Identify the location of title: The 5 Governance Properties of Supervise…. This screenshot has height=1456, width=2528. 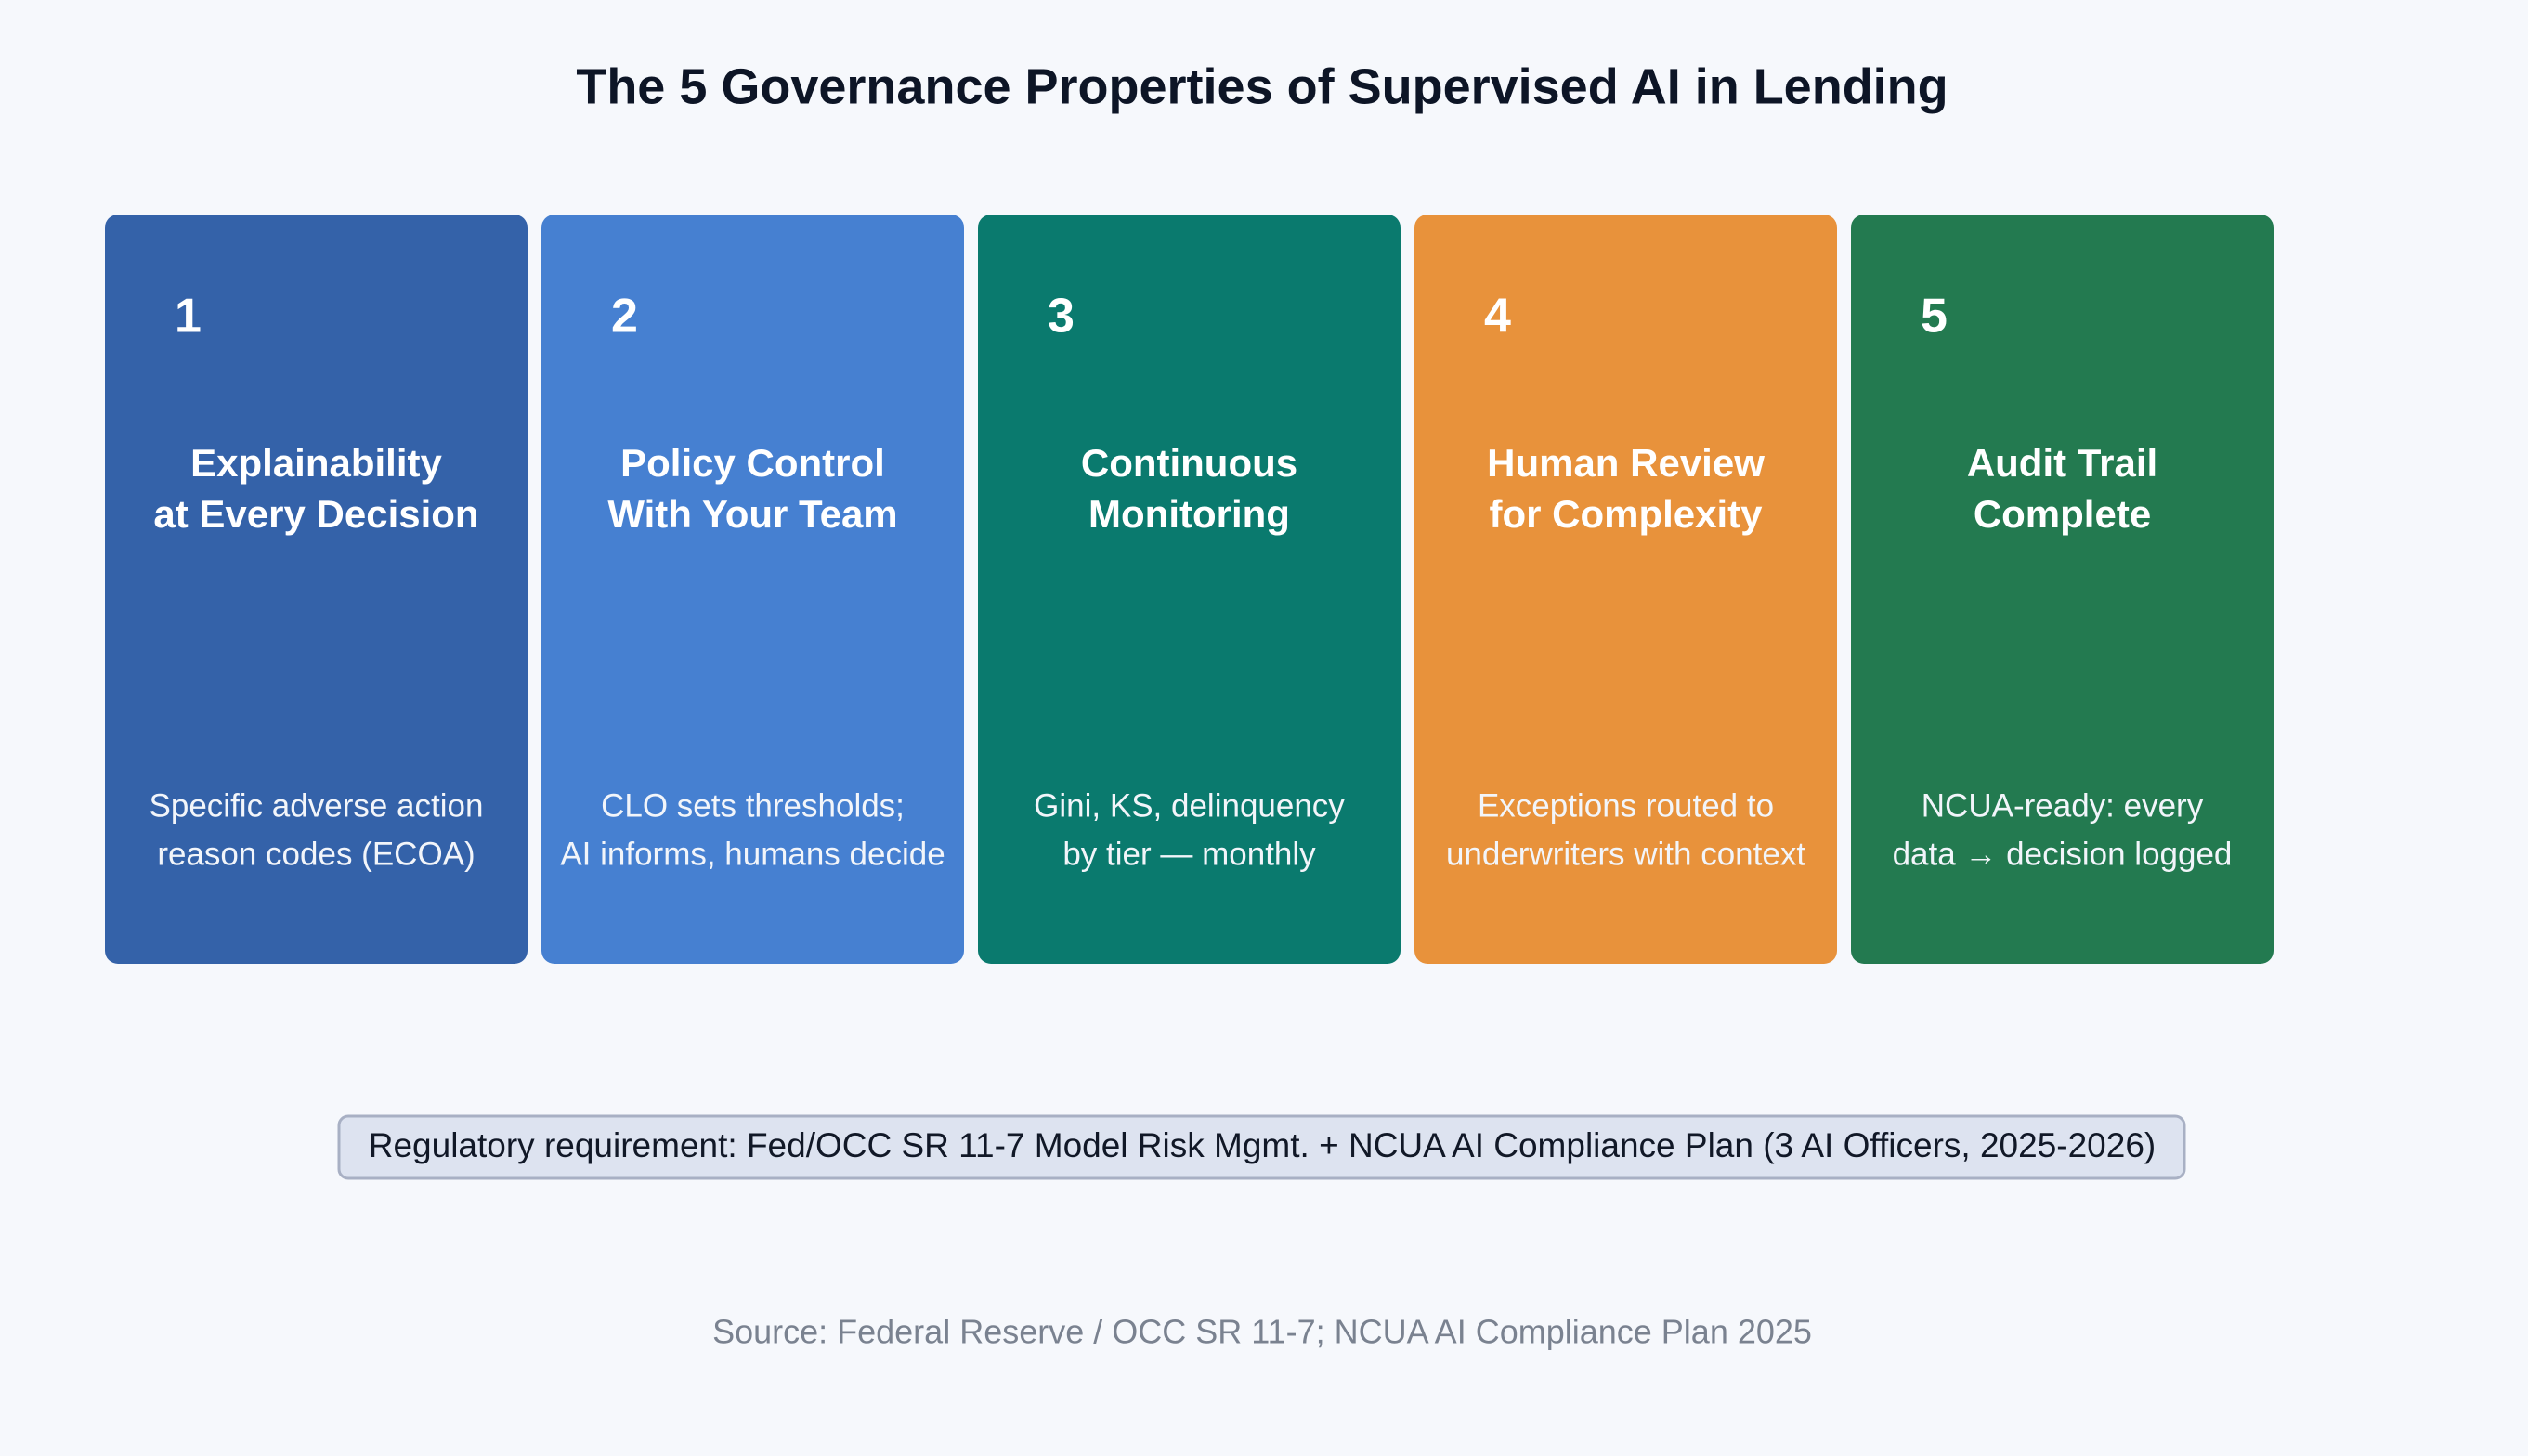
(1262, 86).